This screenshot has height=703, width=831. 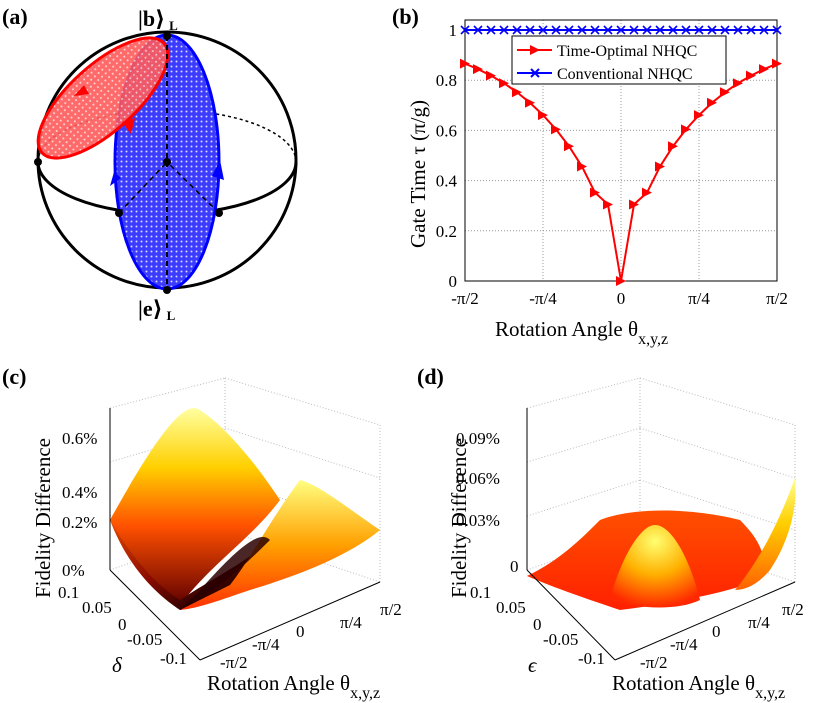 What do you see at coordinates (655, 566) in the screenshot?
I see `surface-center-bump` at bounding box center [655, 566].